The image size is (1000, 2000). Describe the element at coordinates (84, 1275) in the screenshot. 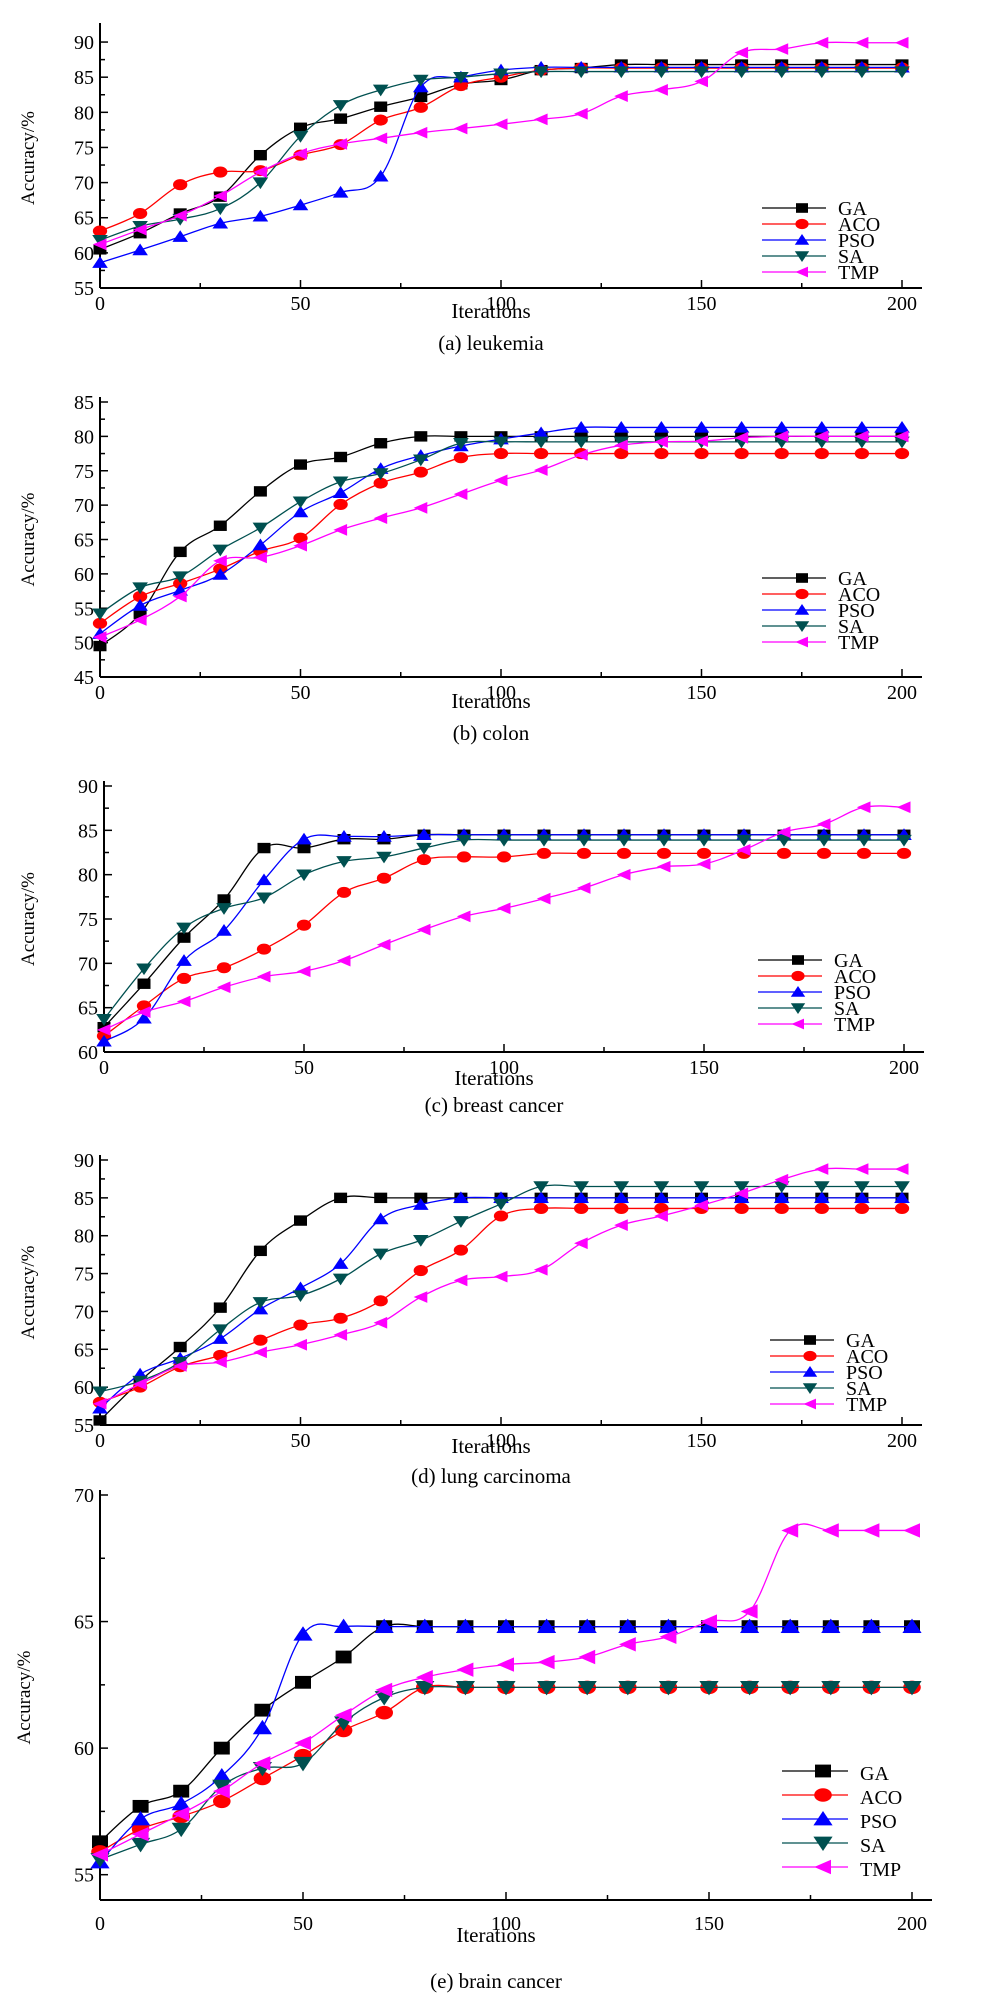

I see `y-tick-label: 75` at that location.